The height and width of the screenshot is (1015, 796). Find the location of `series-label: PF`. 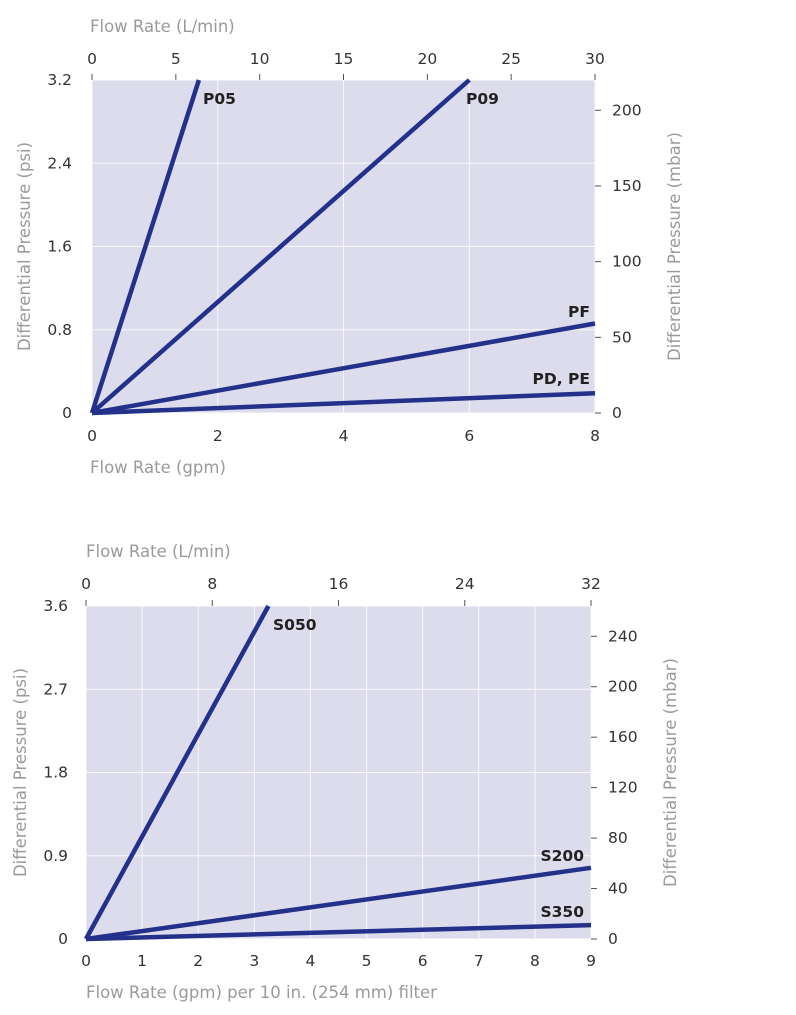

series-label: PF is located at coordinates (579, 312).